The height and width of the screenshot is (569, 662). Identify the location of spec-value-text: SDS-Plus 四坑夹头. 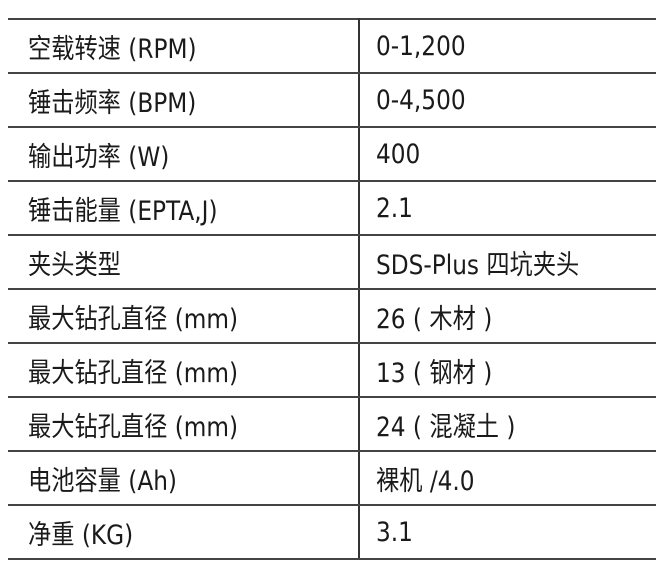
(478, 265).